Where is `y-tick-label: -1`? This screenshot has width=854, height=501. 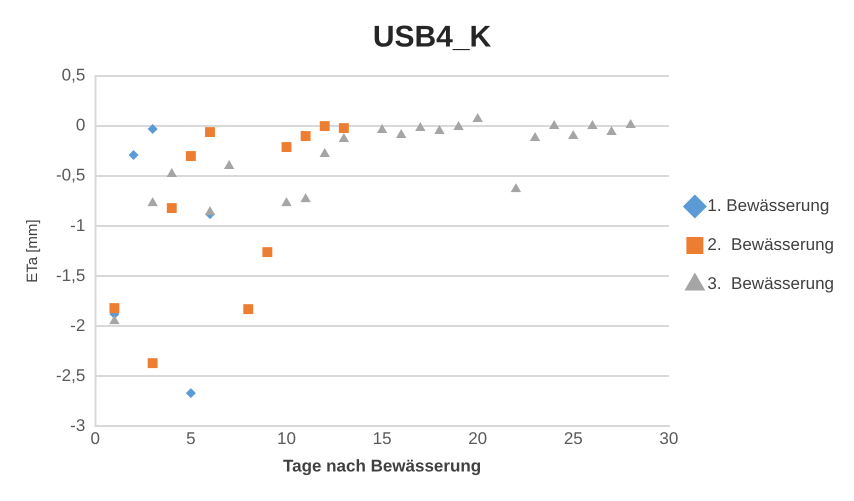
y-tick-label: -1 is located at coordinates (78, 225).